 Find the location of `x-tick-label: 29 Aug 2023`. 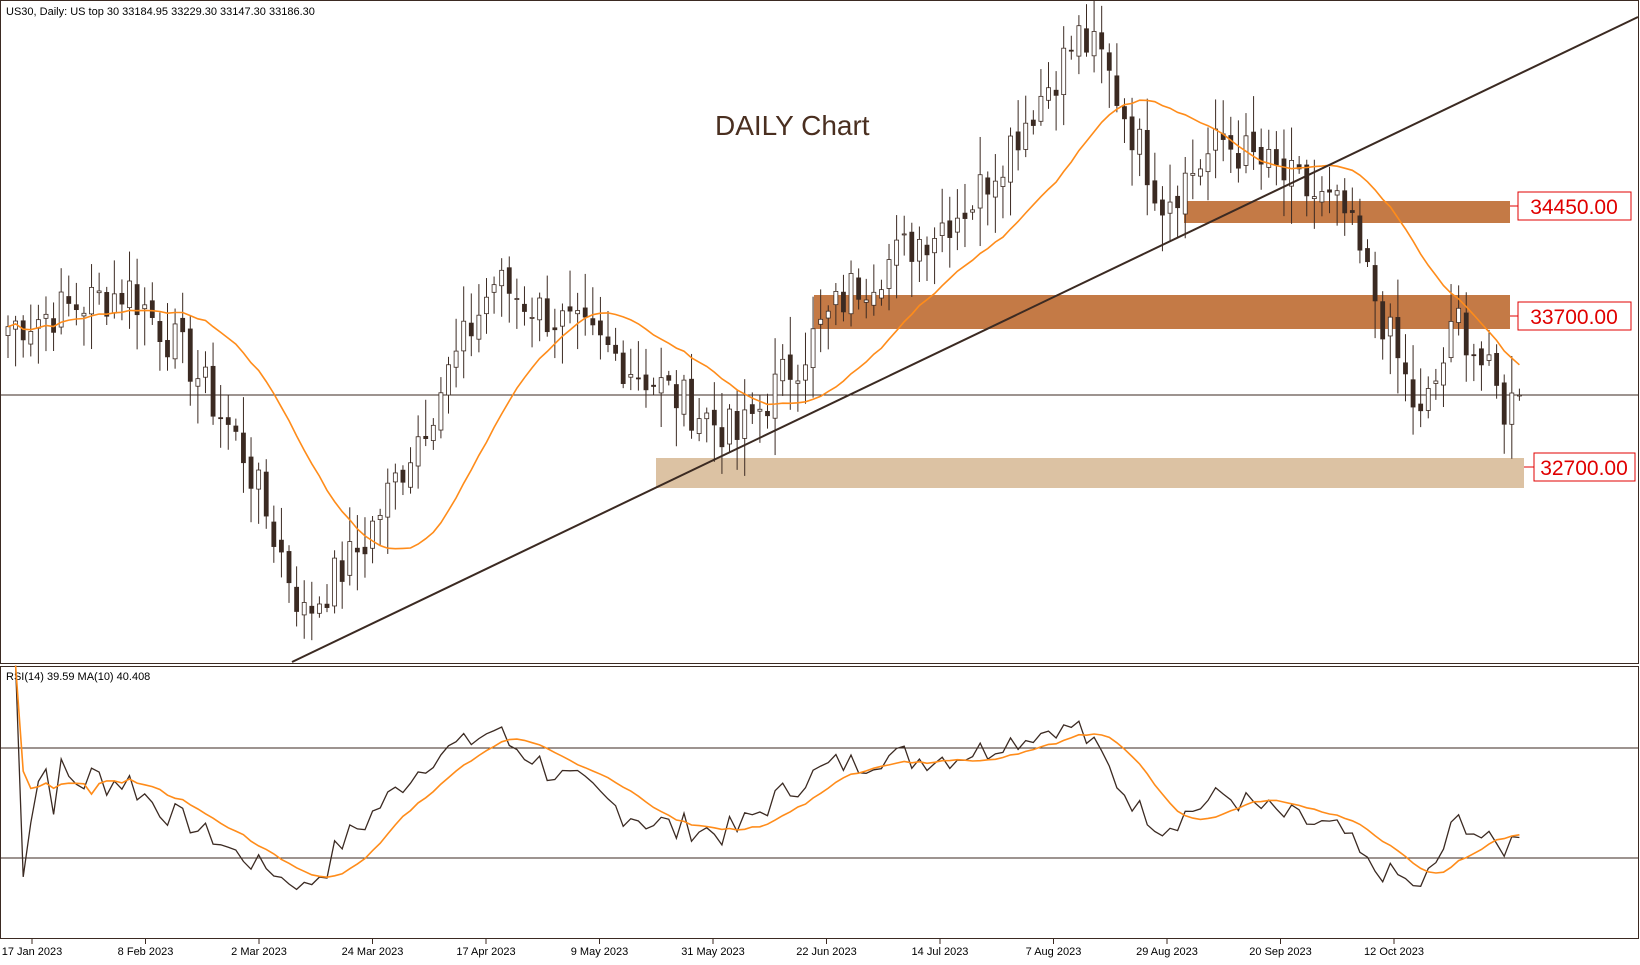

x-tick-label: 29 Aug 2023 is located at coordinates (1167, 952).